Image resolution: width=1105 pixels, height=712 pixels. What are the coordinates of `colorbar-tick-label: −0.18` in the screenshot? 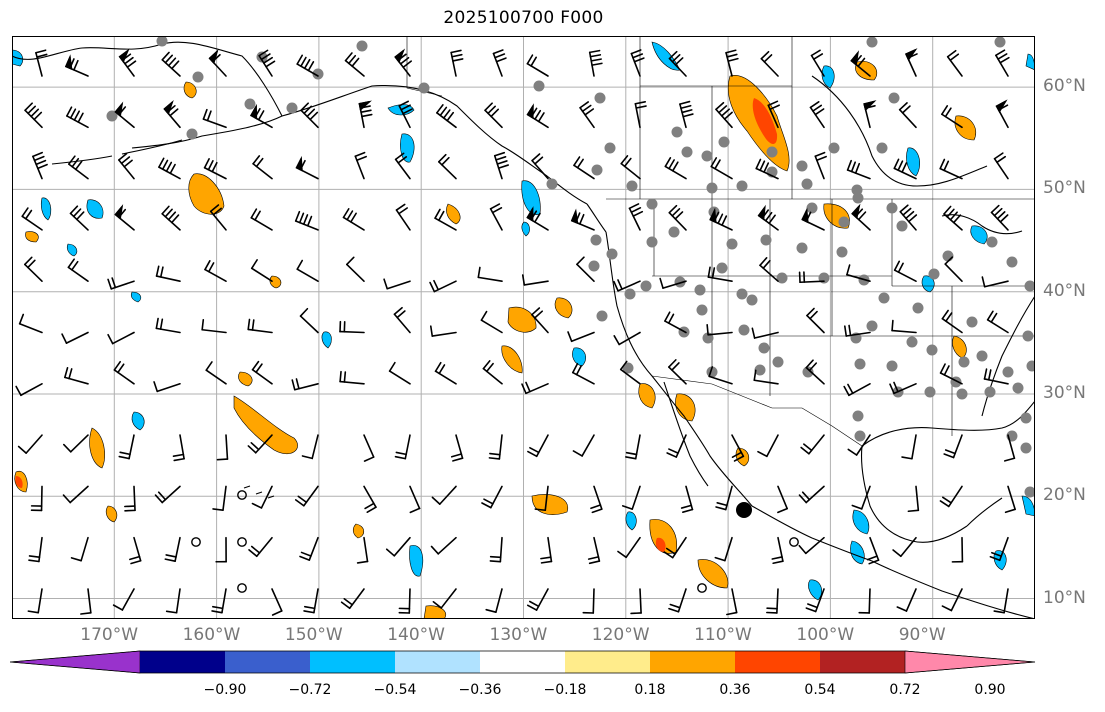 It's located at (565, 690).